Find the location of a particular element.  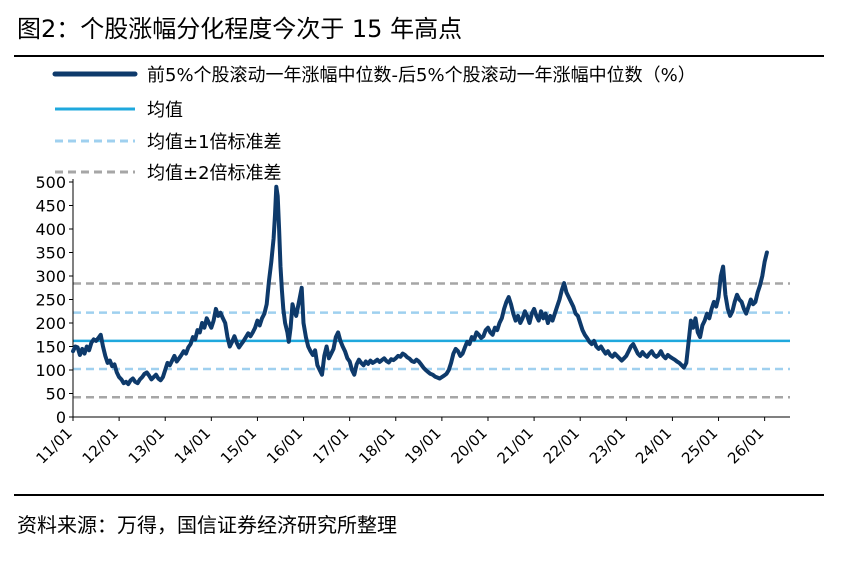

y-tick-label: 250 is located at coordinates (50, 300).